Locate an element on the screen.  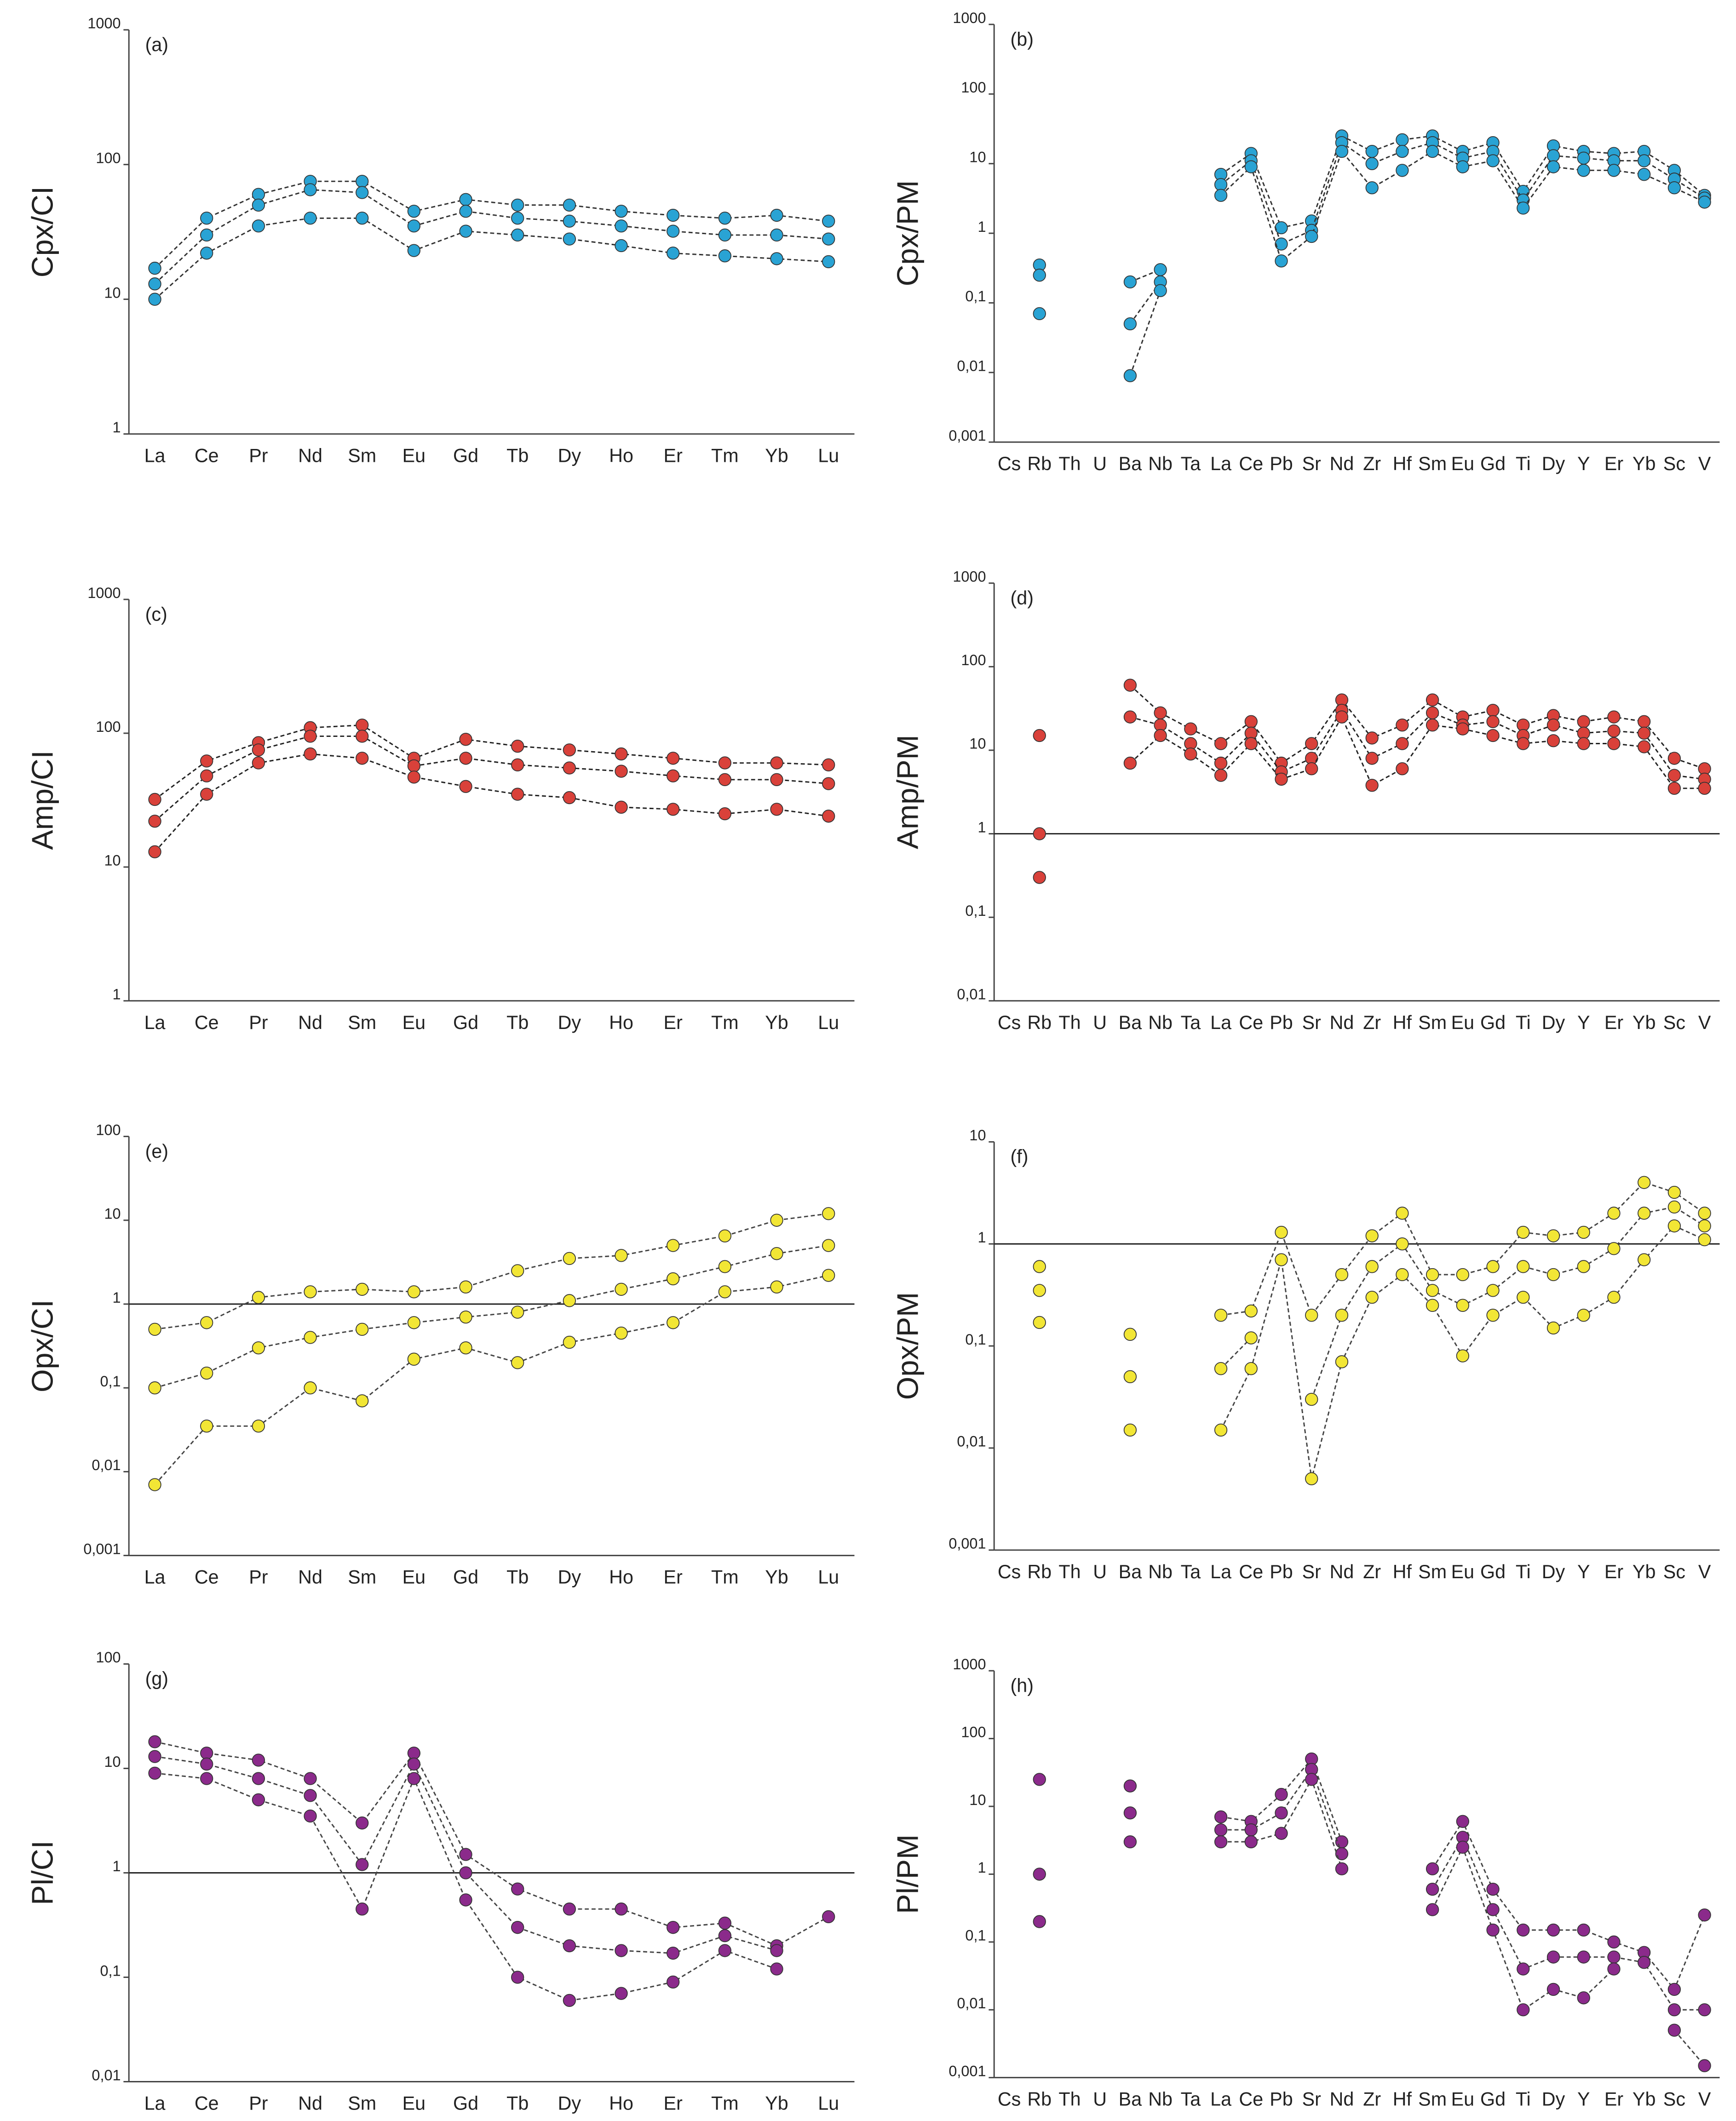
x-tick-label: Tm is located at coordinates (725, 1577).